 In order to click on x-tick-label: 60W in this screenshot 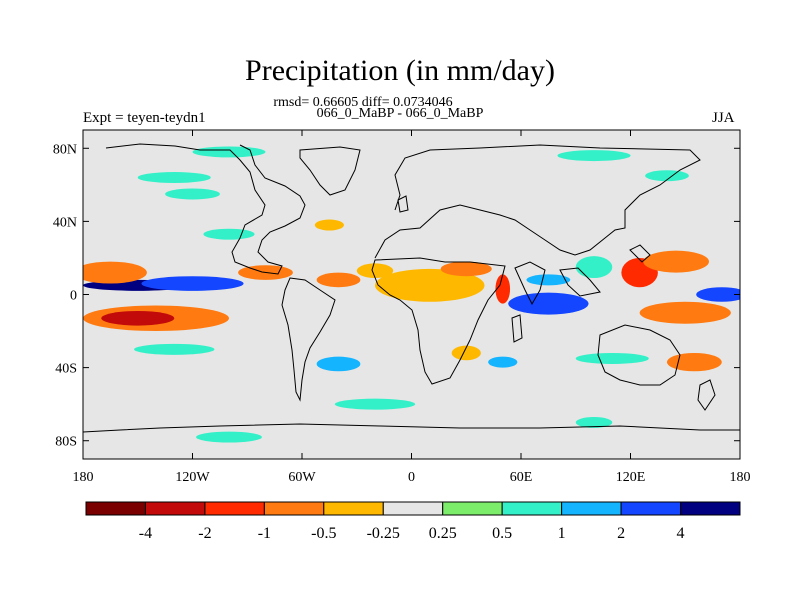, I will do `click(302, 477)`.